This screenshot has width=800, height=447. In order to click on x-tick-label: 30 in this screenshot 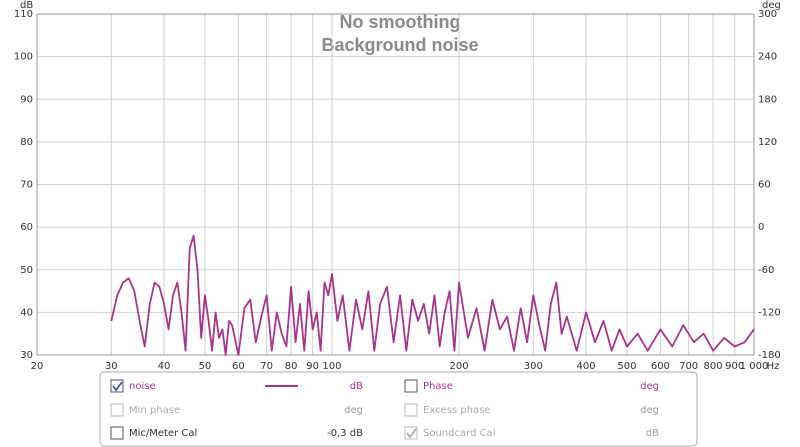, I will do `click(111, 366)`.